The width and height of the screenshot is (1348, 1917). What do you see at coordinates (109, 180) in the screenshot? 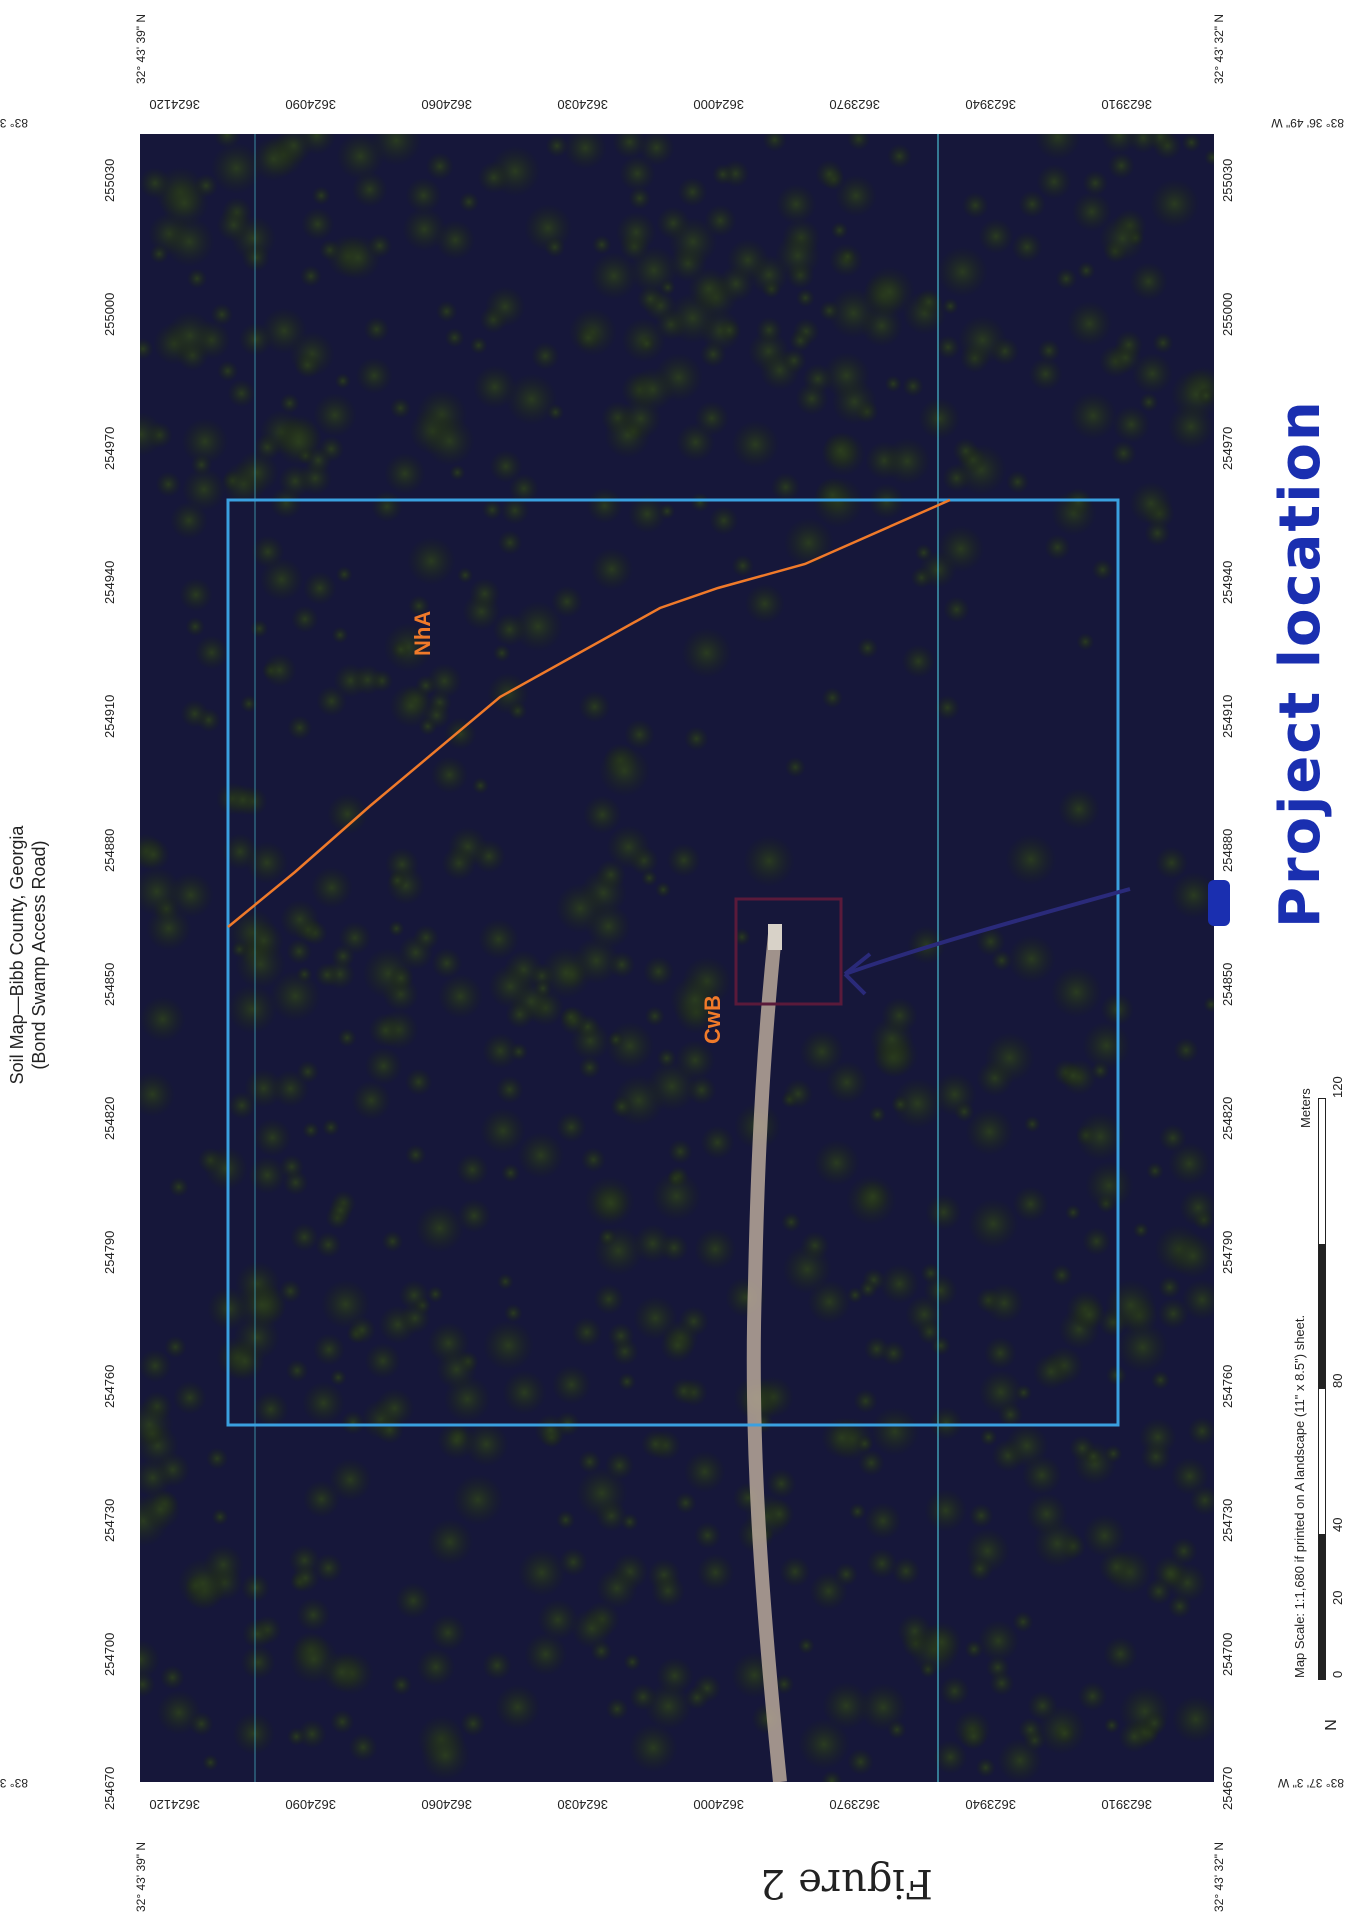
I see `easting-tick-label: 255030` at bounding box center [109, 180].